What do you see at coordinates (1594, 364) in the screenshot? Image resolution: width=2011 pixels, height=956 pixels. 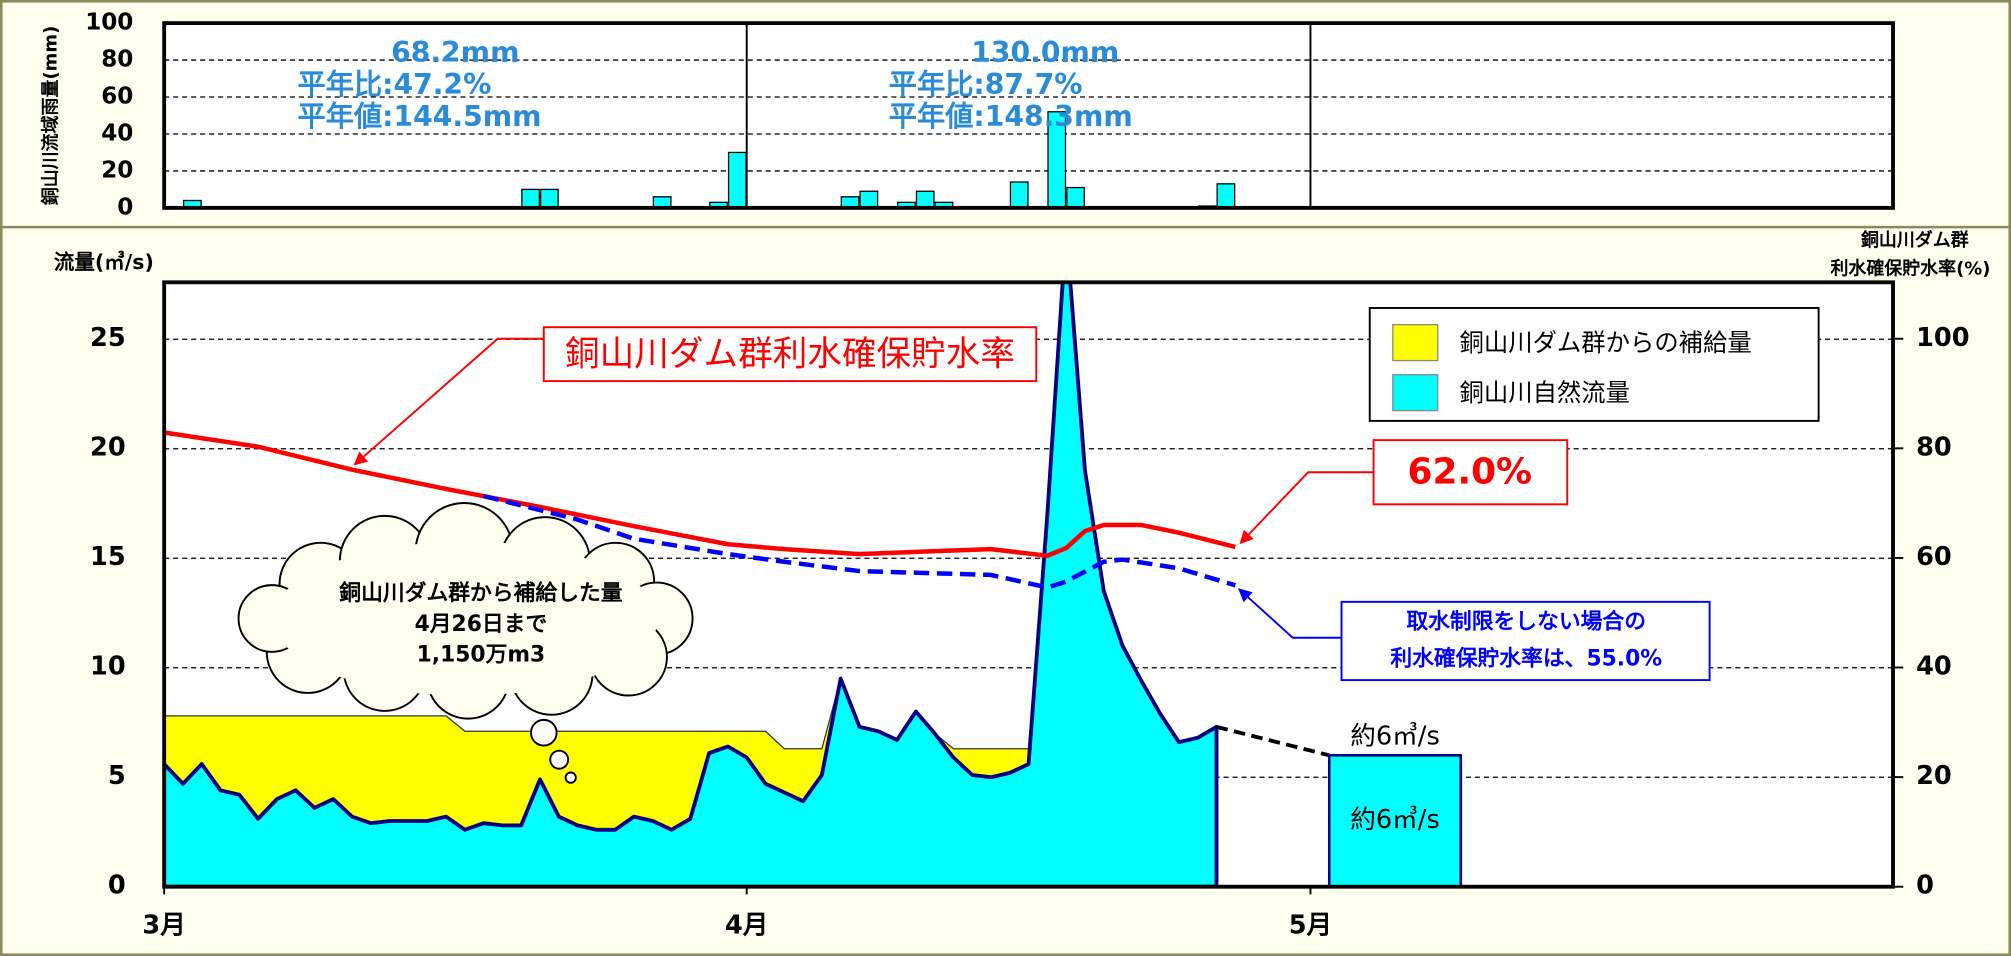 I see `legend-box` at bounding box center [1594, 364].